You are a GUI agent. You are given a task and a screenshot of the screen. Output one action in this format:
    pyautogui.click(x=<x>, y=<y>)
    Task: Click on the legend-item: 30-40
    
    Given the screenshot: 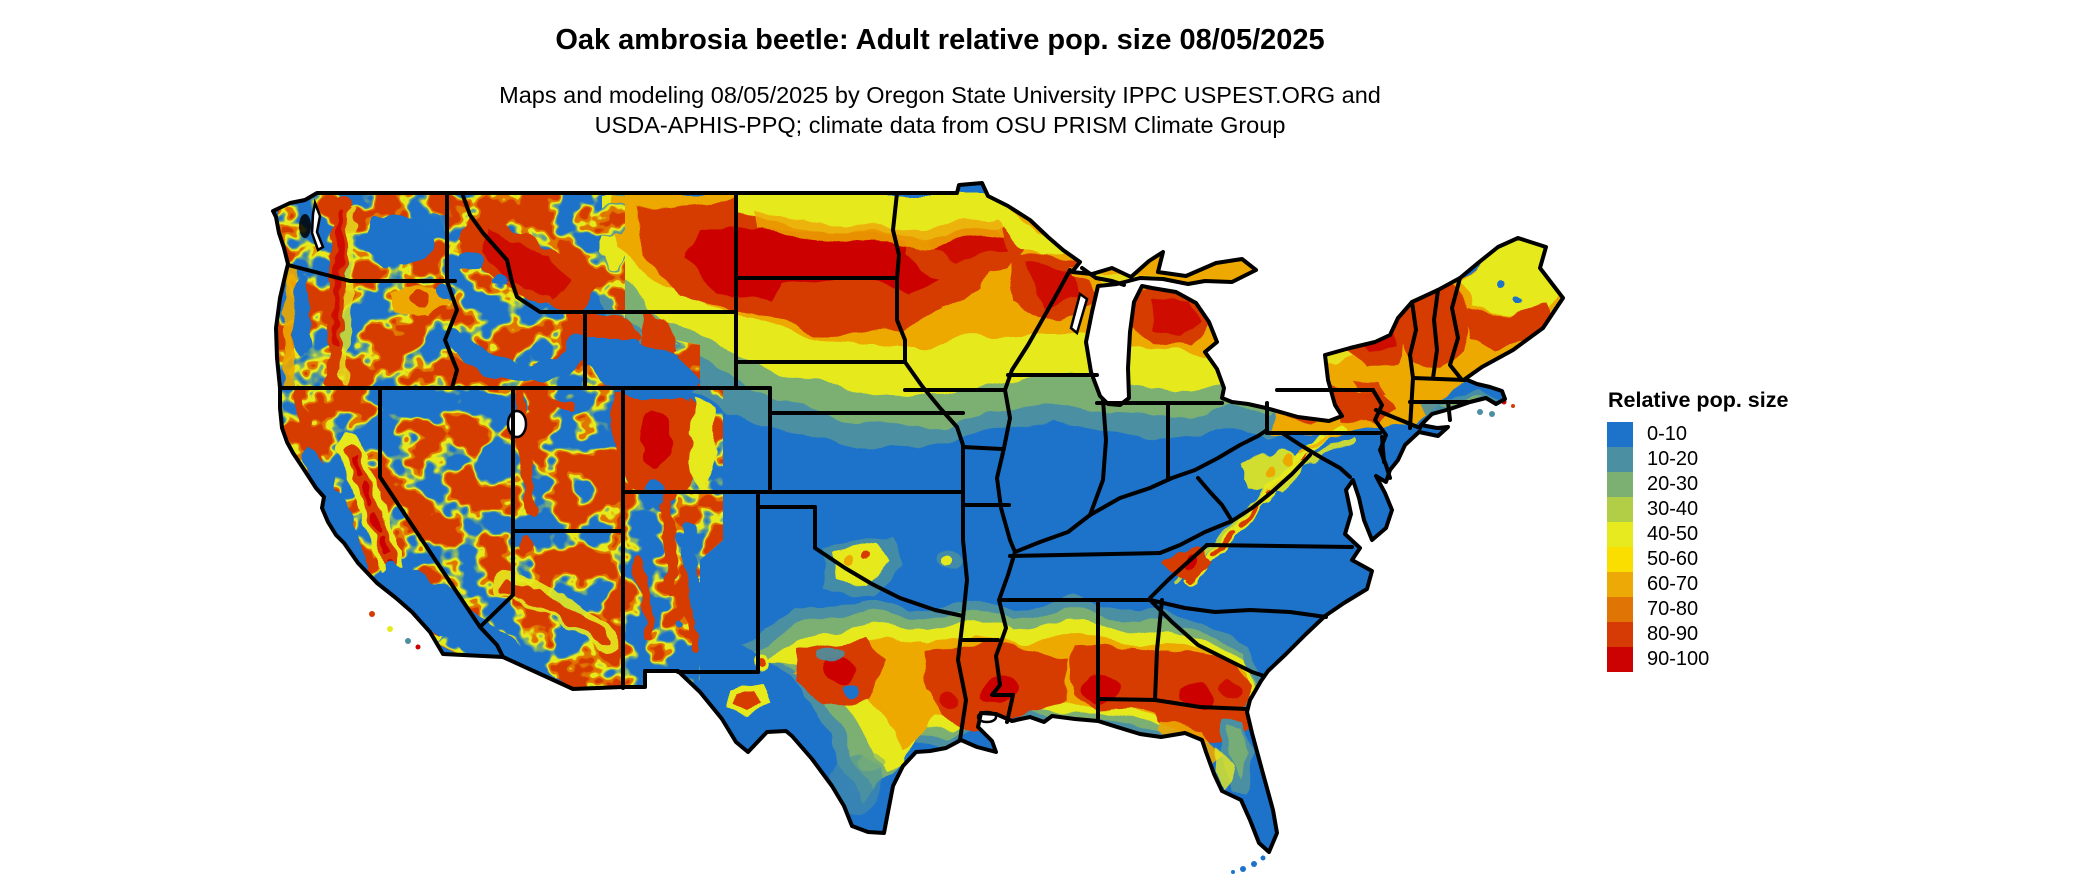 What is the action you would take?
    pyautogui.click(x=1697, y=509)
    